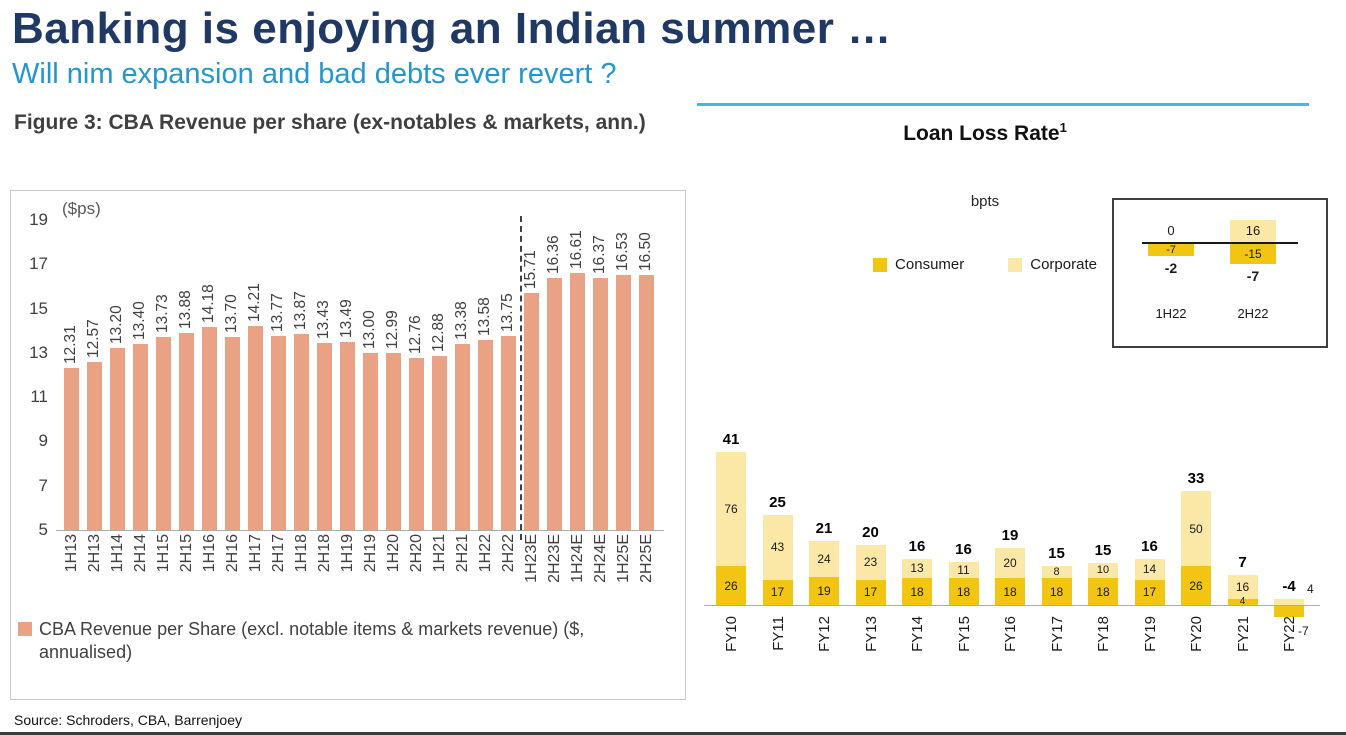 The image size is (1346, 735). I want to click on halfyear-inset-panel: 0 16 -7 -15 -2 -7 1H22 2H22, so click(1220, 273).